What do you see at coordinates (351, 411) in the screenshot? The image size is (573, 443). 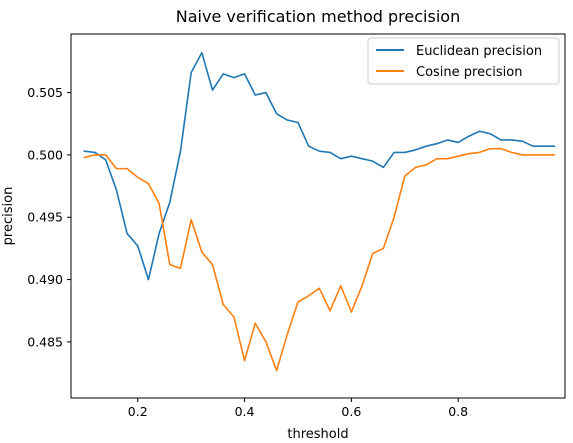 I see `x-tick-label: 0.6` at bounding box center [351, 411].